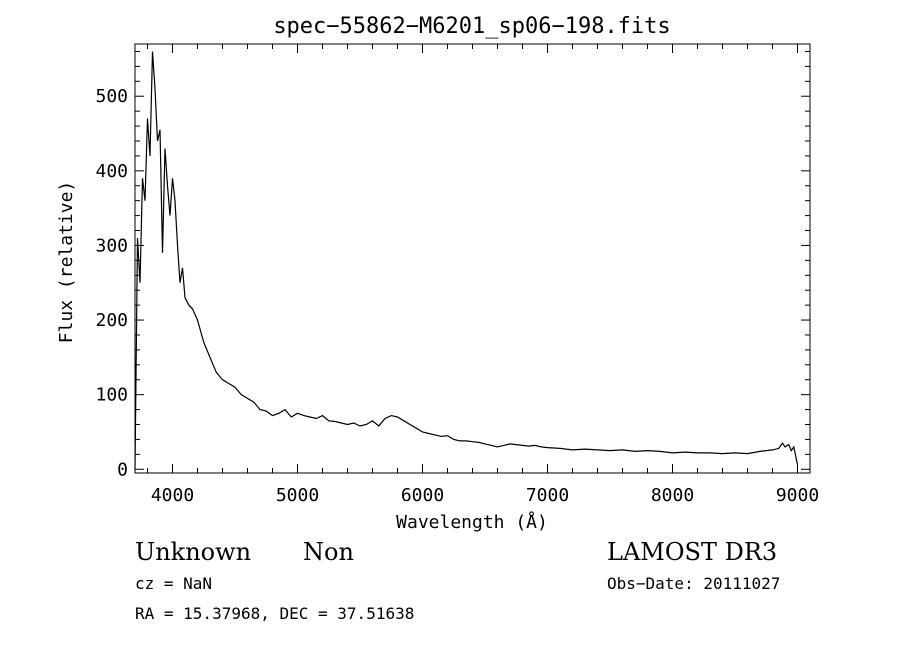  What do you see at coordinates (297, 495) in the screenshot?
I see `x-tick-label: 5000` at bounding box center [297, 495].